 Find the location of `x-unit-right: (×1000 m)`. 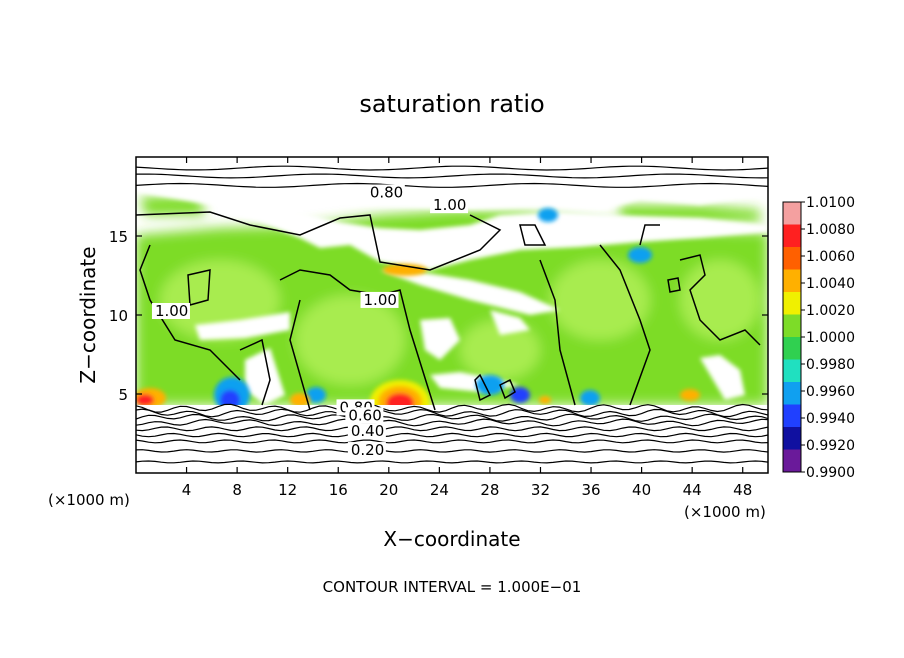

x-unit-right: (×1000 m) is located at coordinates (725, 512).